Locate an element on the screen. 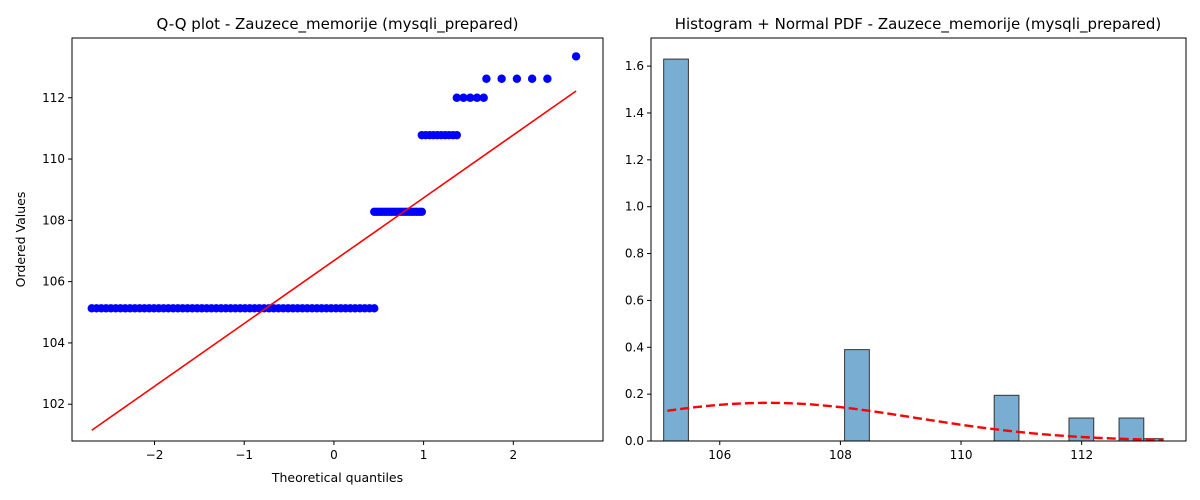 The width and height of the screenshot is (1200, 500). qq-x-tick-label: −1 is located at coordinates (244, 455).